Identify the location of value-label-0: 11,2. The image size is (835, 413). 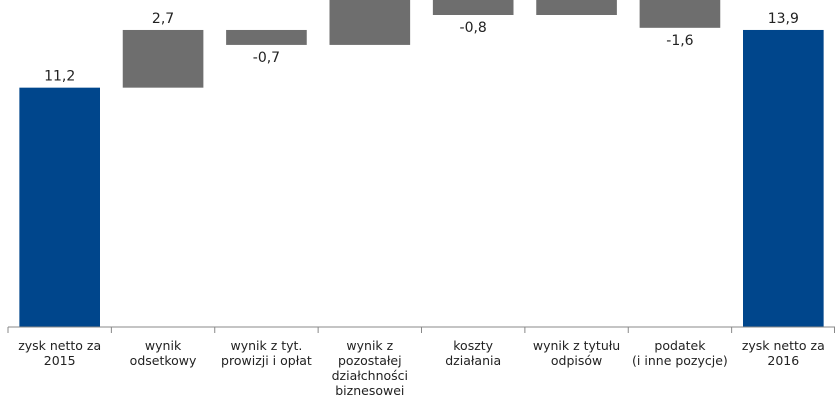
(59, 77).